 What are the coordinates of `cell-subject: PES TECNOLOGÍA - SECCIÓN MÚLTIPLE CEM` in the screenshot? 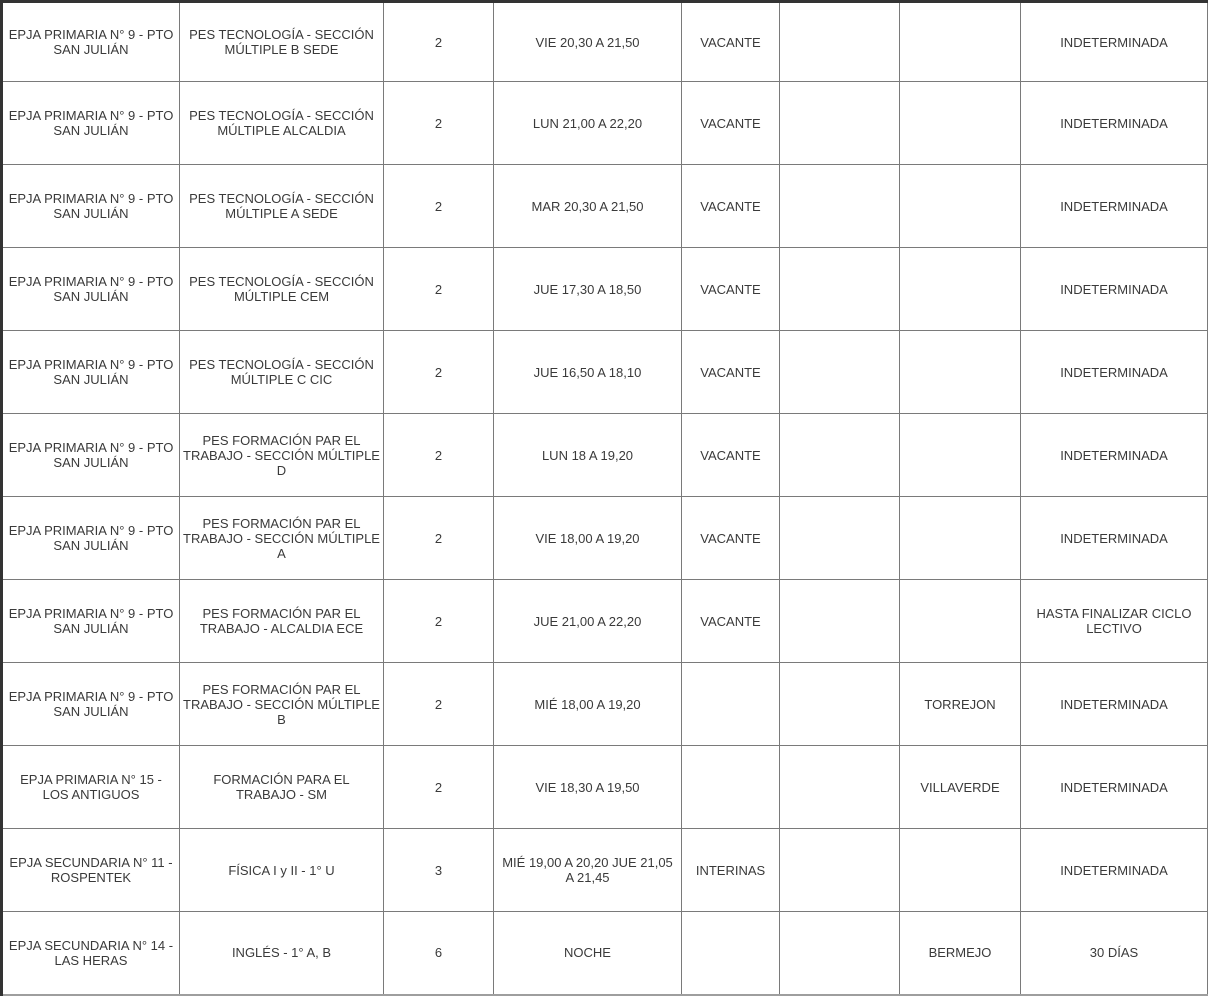 It's located at (281, 289).